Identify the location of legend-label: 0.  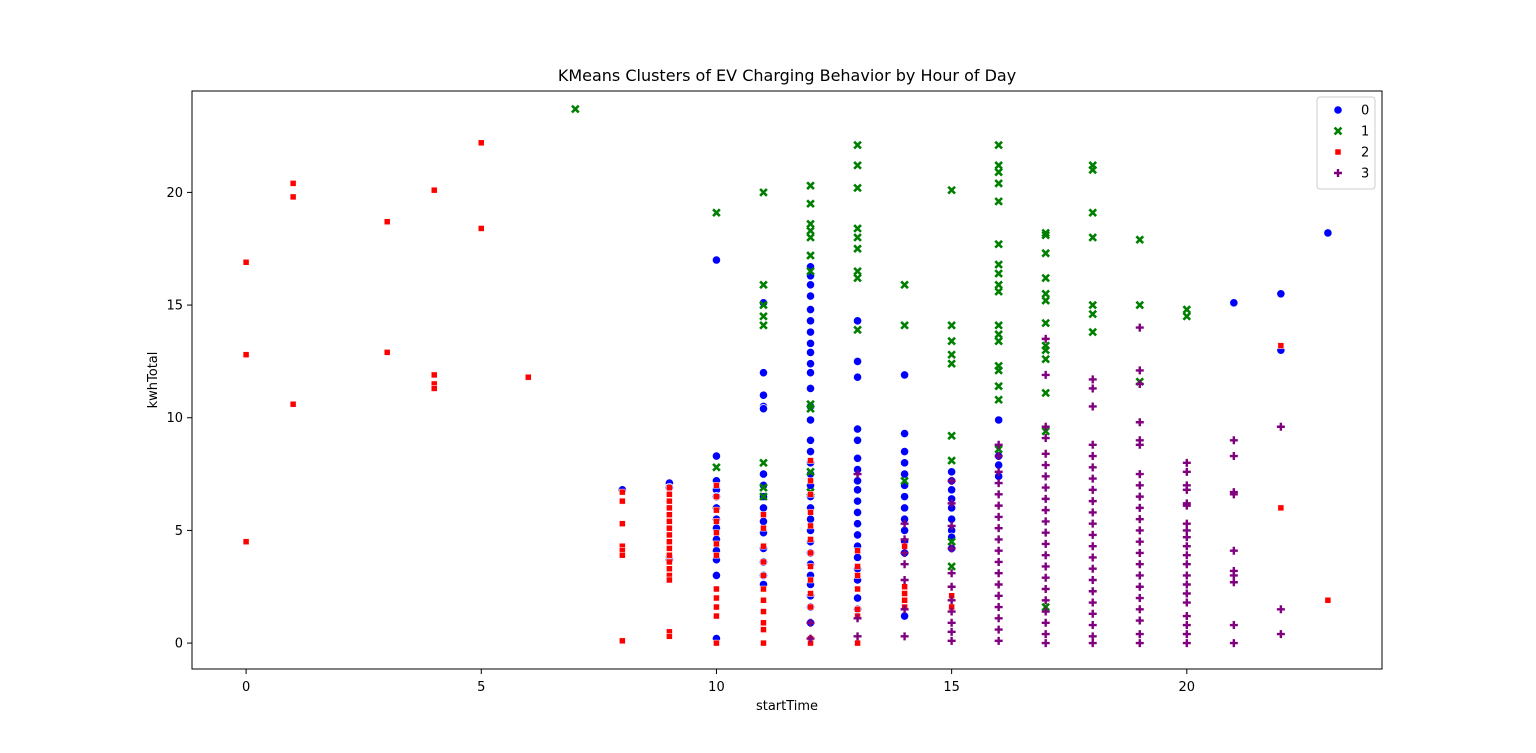
(1365, 111).